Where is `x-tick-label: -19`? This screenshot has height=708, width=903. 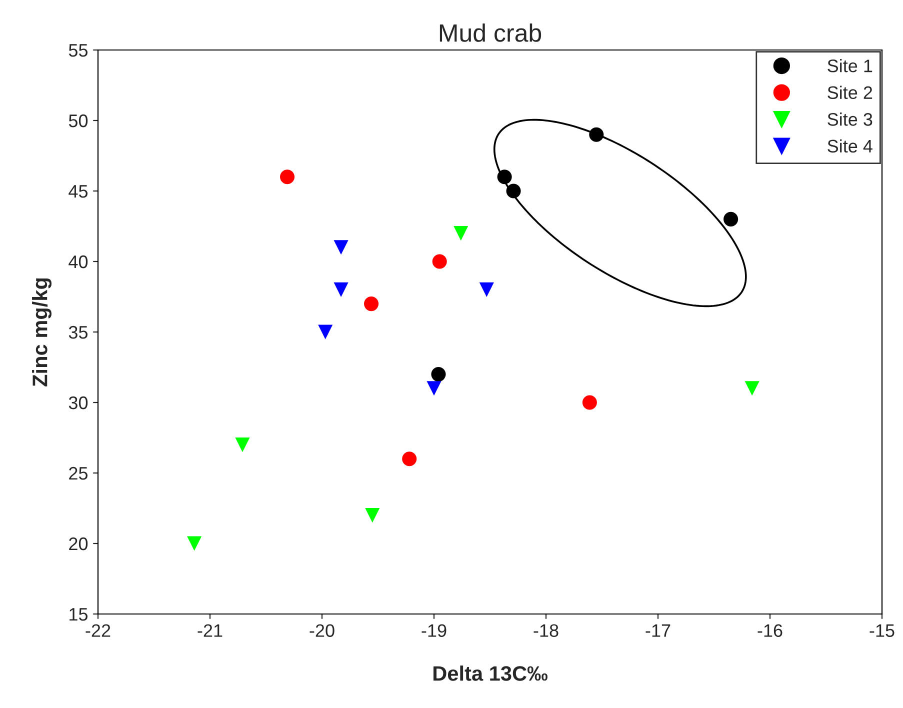
x-tick-label: -19 is located at coordinates (434, 630).